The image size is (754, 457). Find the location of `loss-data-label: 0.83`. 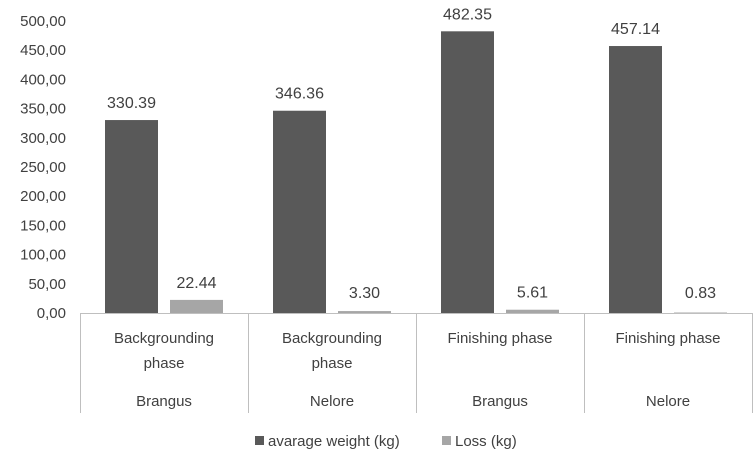

loss-data-label: 0.83 is located at coordinates (700, 293).